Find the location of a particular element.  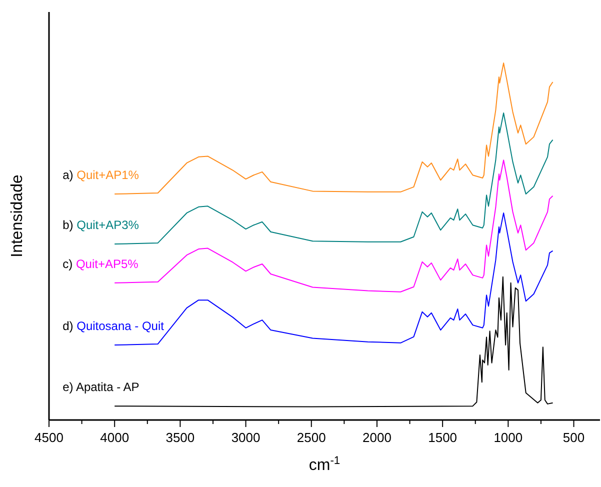

x-axis-title: cm$^{-1}$ is located at coordinates (324, 464).